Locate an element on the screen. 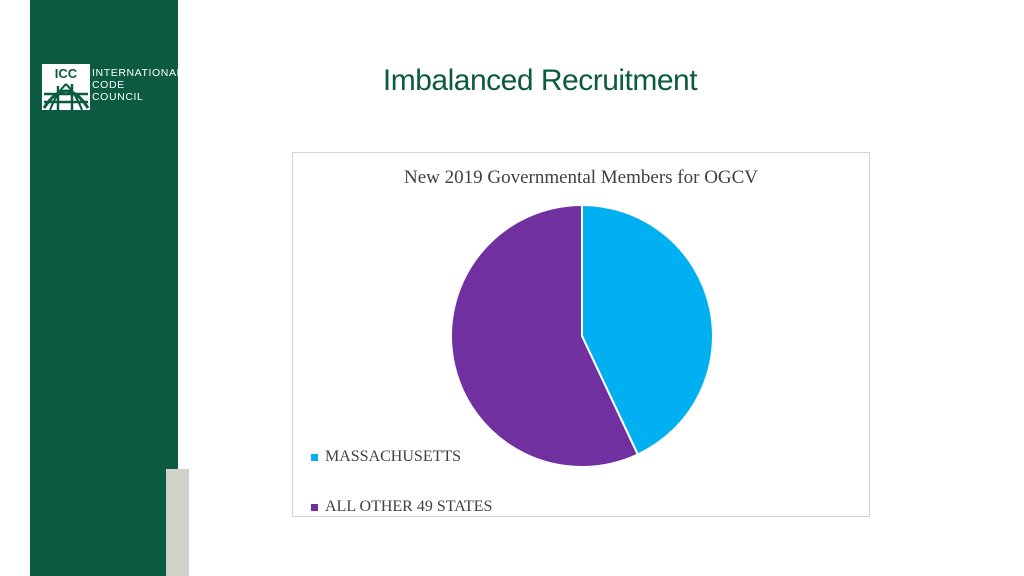 The height and width of the screenshot is (576, 1024). sidebar-tab is located at coordinates (177, 522).